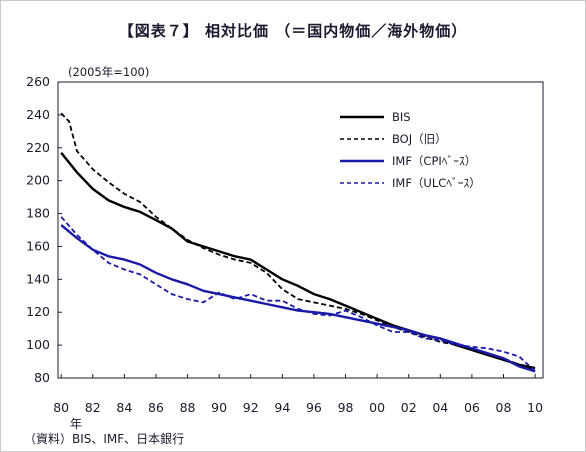 This screenshot has width=586, height=452. What do you see at coordinates (188, 407) in the screenshot?
I see `x-tick-label: 88` at bounding box center [188, 407].